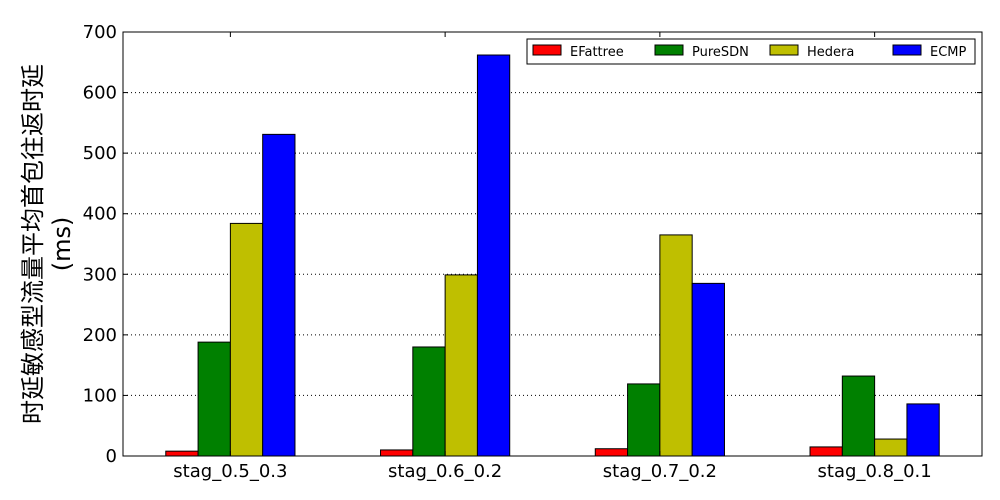 The width and height of the screenshot is (1000, 500). What do you see at coordinates (948, 52) in the screenshot?
I see `legend-label-ecmp: ECMP` at bounding box center [948, 52].